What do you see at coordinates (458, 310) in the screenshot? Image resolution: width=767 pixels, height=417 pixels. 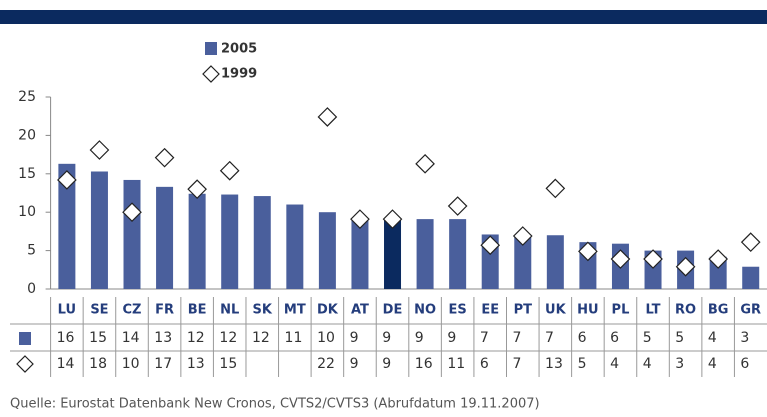 I see `category-label: ES` at bounding box center [458, 310].